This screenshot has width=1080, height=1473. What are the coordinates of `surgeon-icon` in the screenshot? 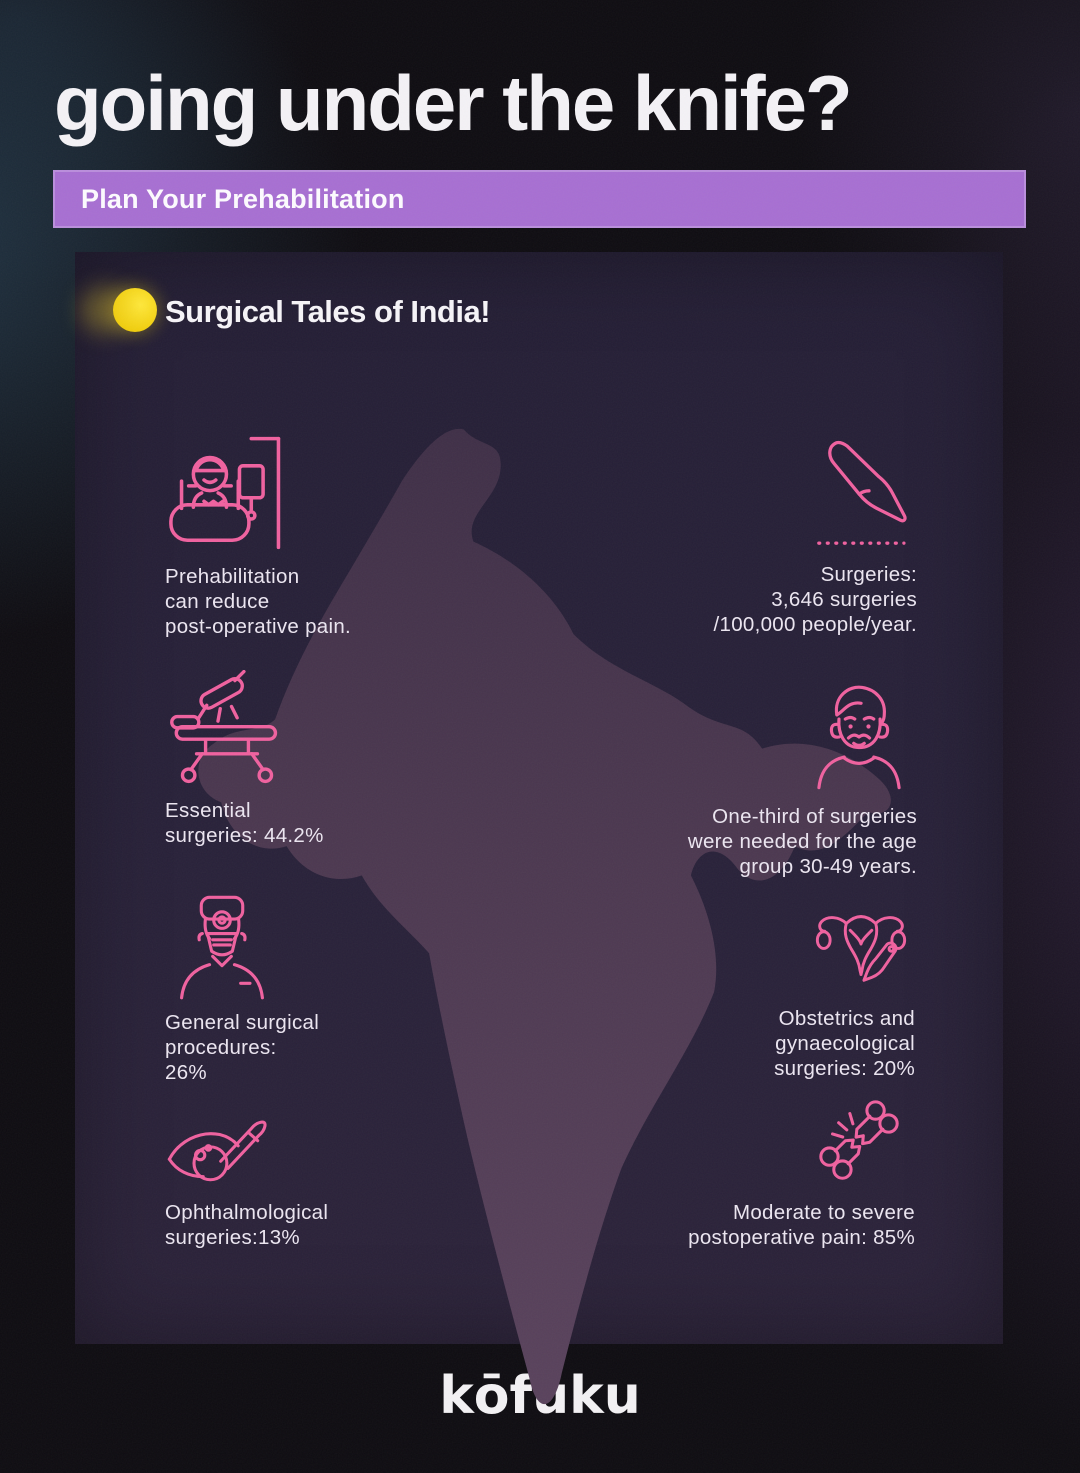 It's located at (222, 946).